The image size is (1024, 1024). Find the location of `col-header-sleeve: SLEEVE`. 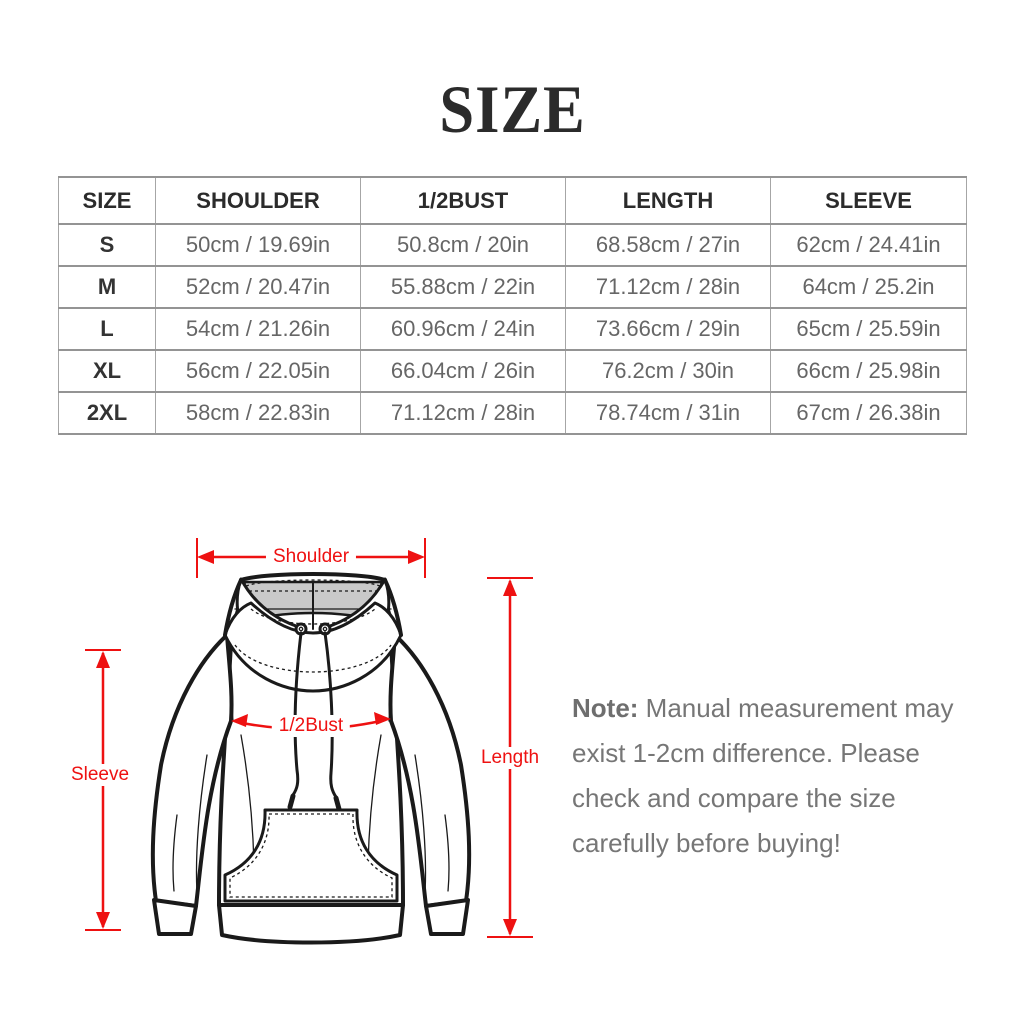

col-header-sleeve: SLEEVE is located at coordinates (868, 200).